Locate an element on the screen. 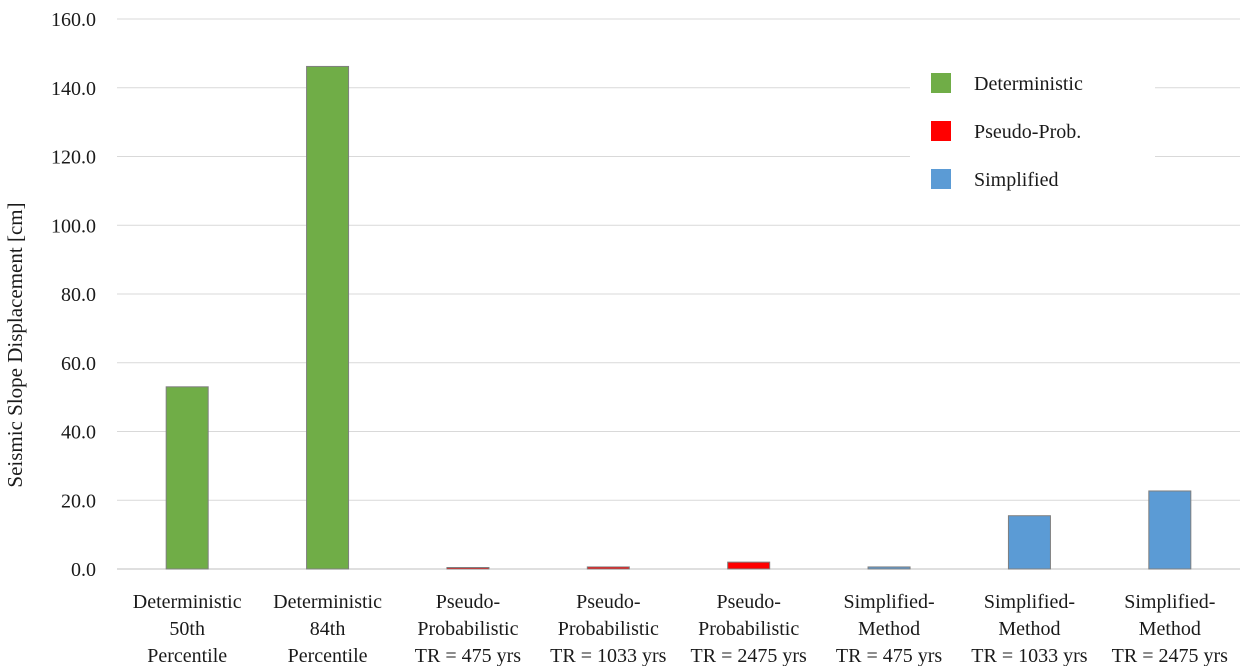  y-tick-label: 140.0 is located at coordinates (73, 89).